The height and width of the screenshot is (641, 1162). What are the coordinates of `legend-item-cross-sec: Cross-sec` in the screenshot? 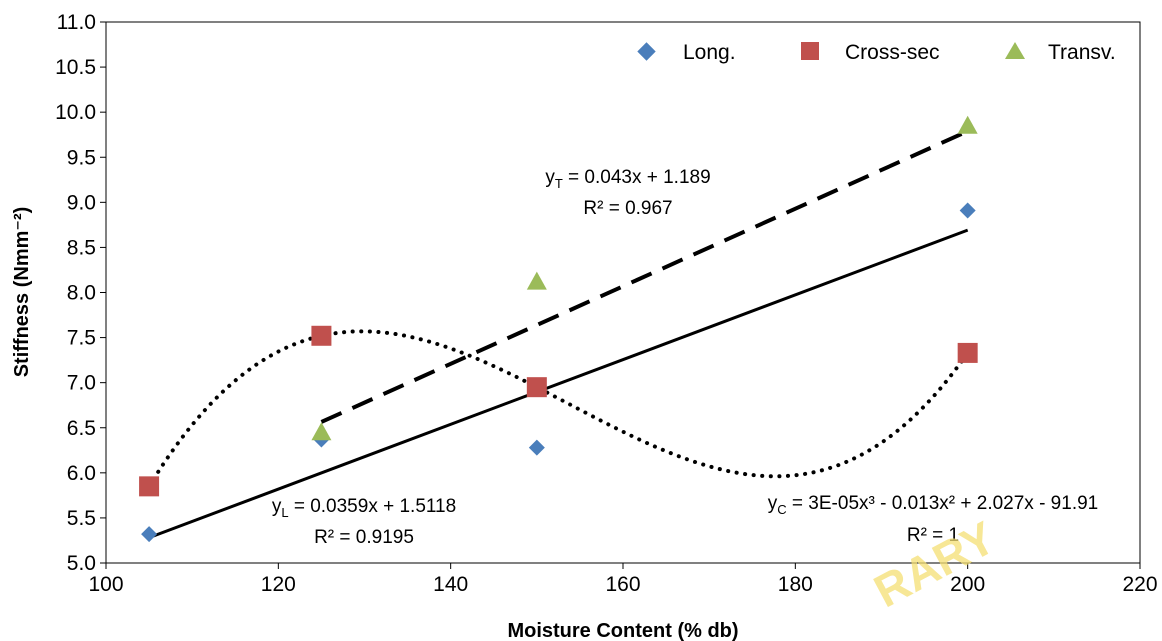 It's located at (870, 52).